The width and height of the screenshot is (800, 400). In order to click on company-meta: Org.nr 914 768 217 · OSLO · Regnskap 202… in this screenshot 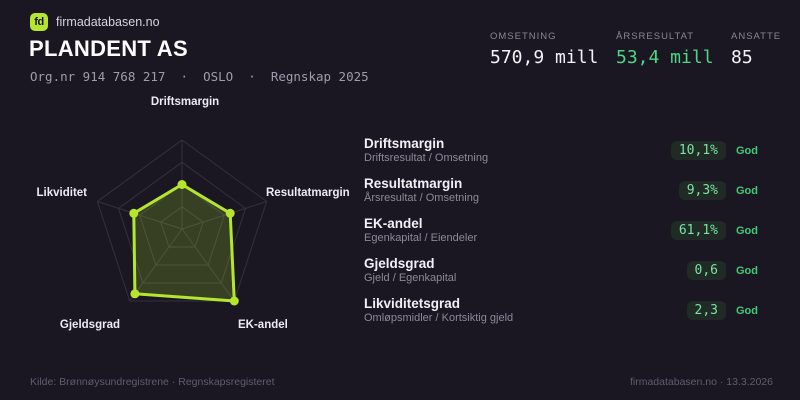, I will do `click(199, 76)`.